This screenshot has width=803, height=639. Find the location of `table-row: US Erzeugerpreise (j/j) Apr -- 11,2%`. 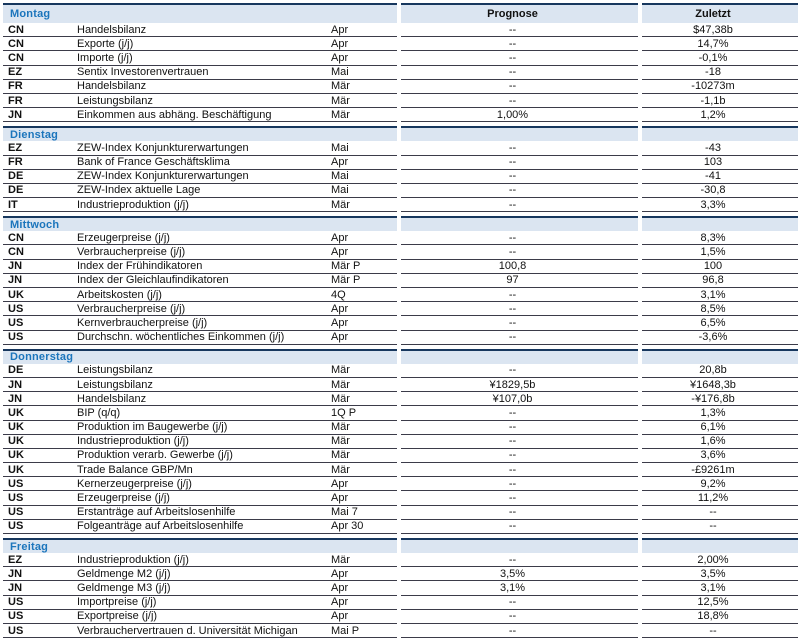

table-row: US Erzeugerpreise (j/j) Apr -- 11,2% is located at coordinates (400, 498).